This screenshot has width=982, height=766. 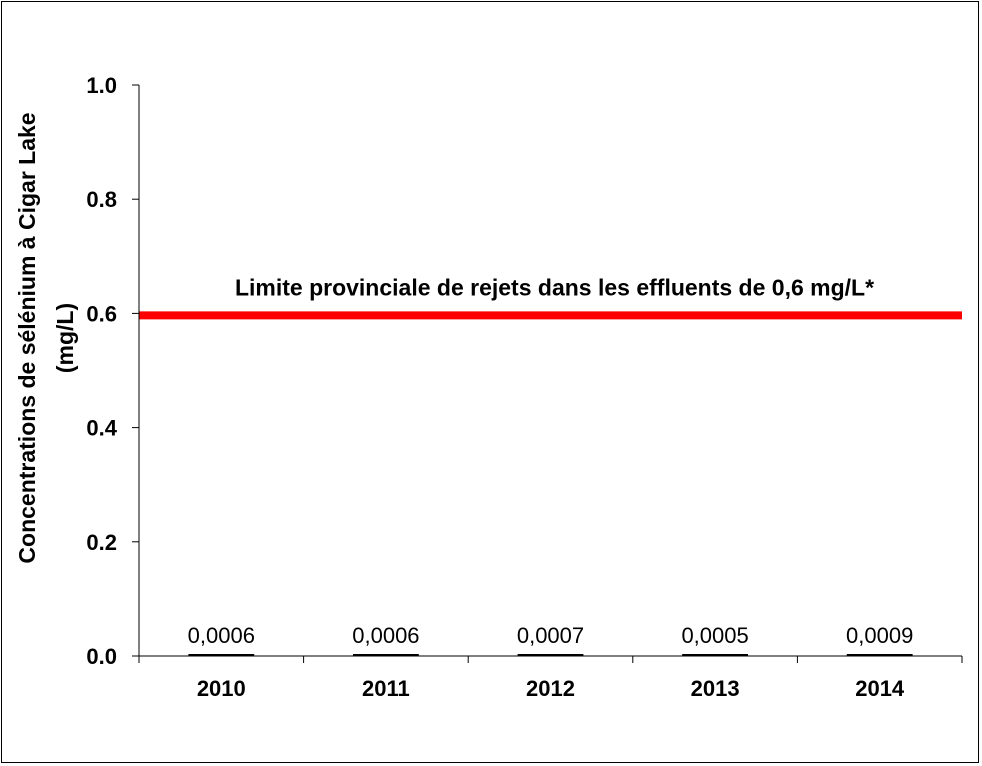 I want to click on bars: 0,0006 0,0006 0,0007 0,0005 0,0009, so click(x=550, y=639).